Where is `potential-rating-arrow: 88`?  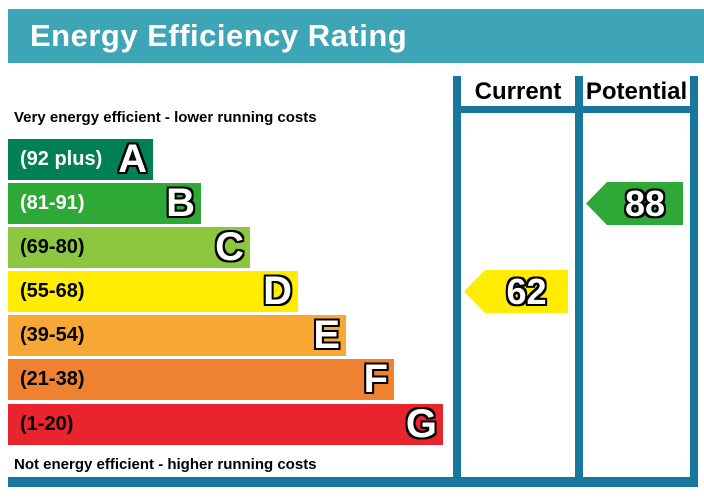
potential-rating-arrow: 88 is located at coordinates (634, 203).